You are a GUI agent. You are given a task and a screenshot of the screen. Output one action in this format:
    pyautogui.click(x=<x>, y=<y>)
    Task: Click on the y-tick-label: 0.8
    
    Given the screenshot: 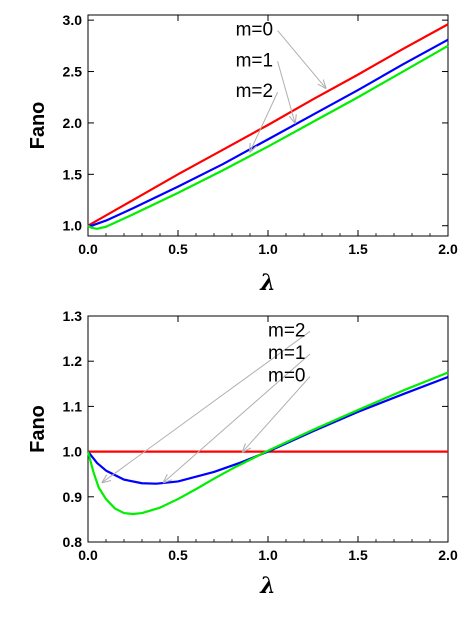 What is the action you would take?
    pyautogui.click(x=73, y=542)
    